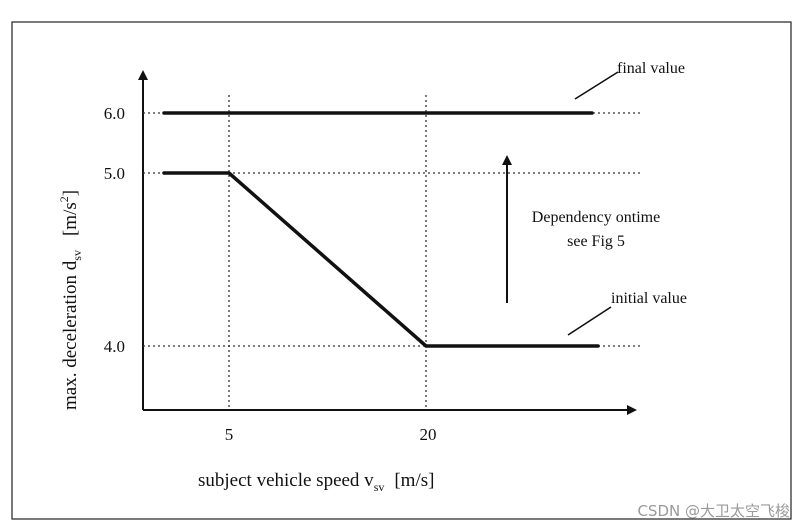 The width and height of the screenshot is (803, 529). Describe the element at coordinates (651, 68) in the screenshot. I see `final-value-label: final value` at that location.